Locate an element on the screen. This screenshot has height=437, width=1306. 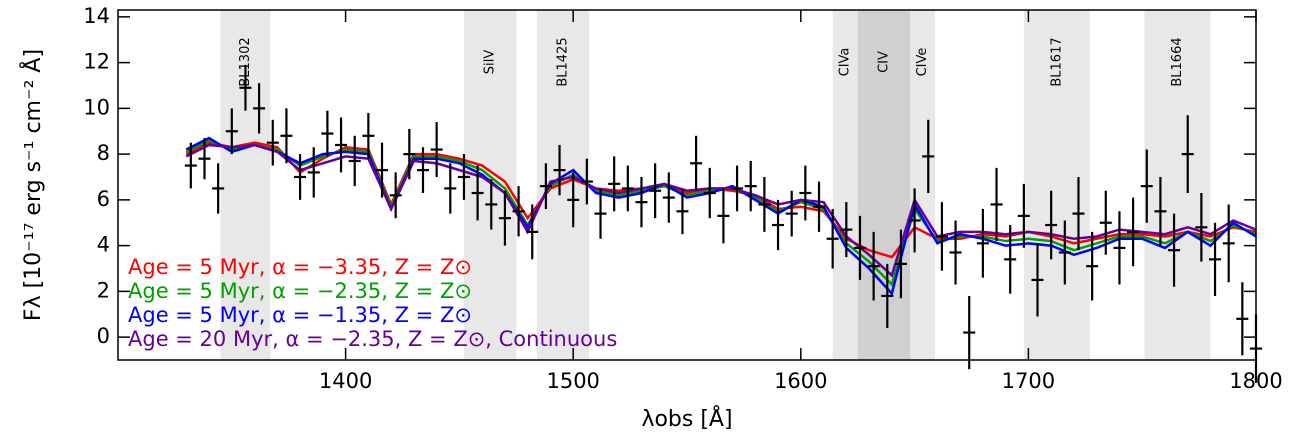
band-label: SiIV is located at coordinates (490, 62).